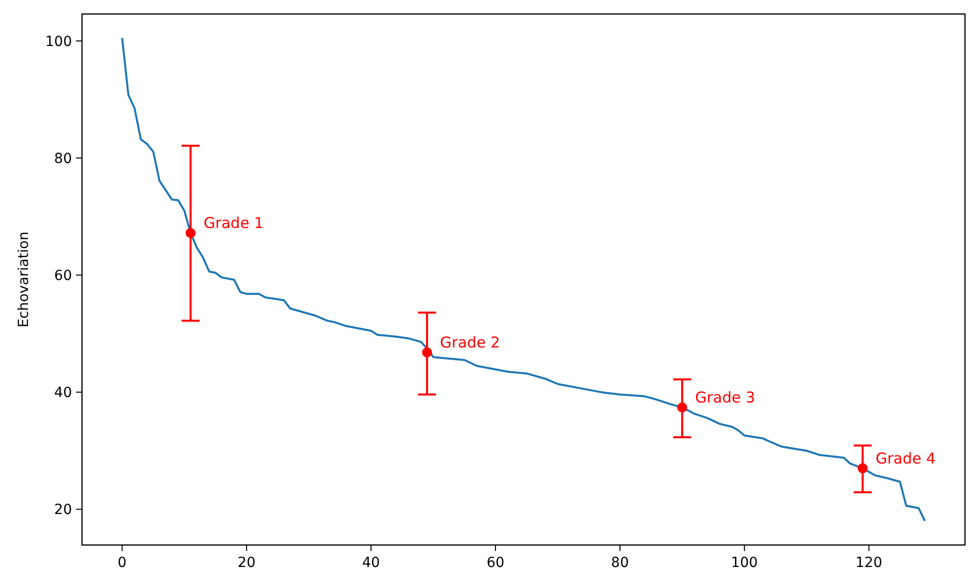 Image resolution: width=968 pixels, height=570 pixels. What do you see at coordinates (24, 280) in the screenshot?
I see `y-axis-title: Echovariation` at bounding box center [24, 280].